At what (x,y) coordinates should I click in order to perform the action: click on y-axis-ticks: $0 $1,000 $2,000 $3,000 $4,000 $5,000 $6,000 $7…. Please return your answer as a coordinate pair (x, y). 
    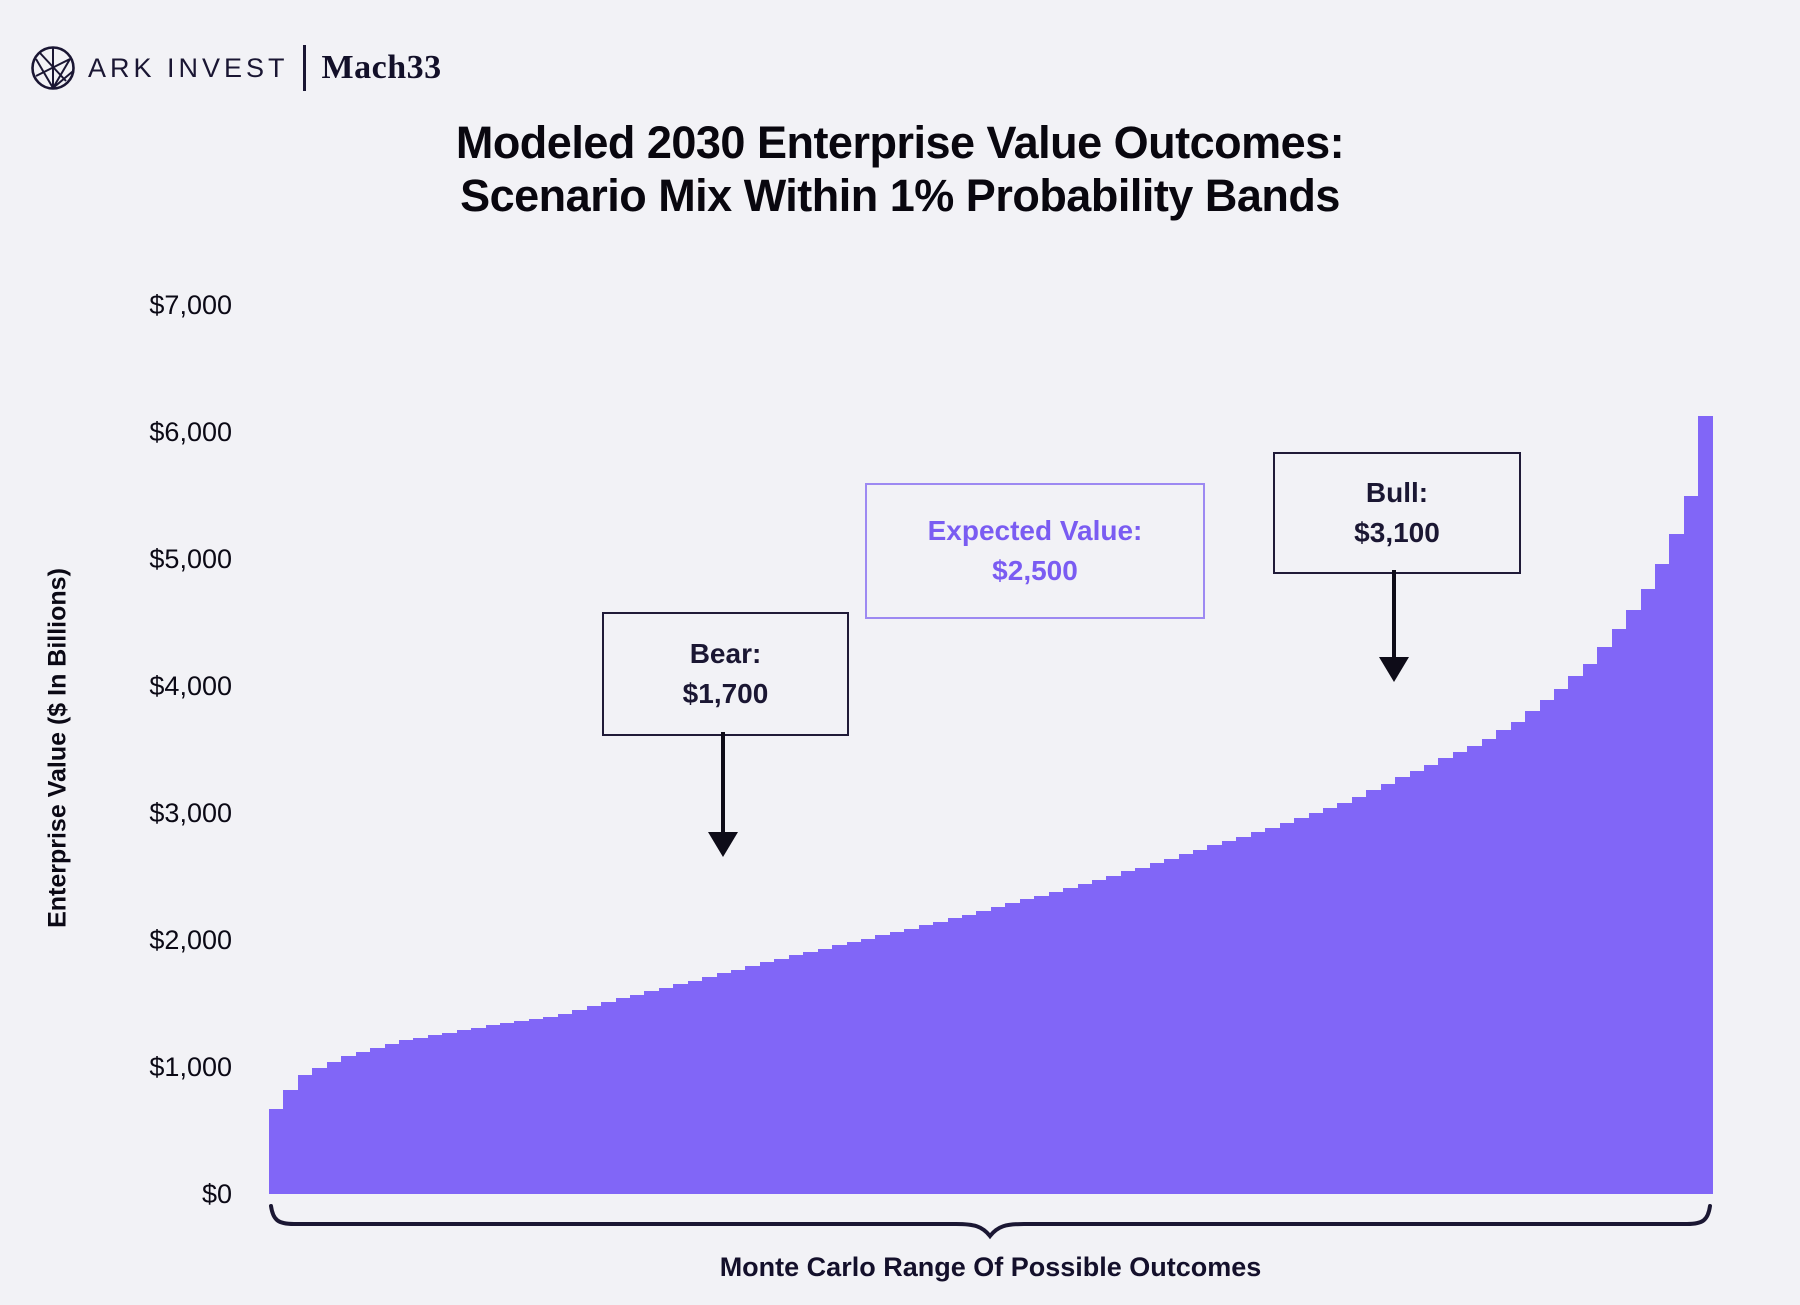
    Looking at the image, I should click on (116, 652).